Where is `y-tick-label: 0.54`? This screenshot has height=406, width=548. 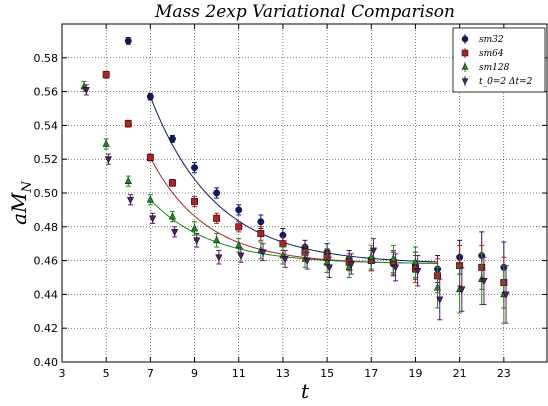
y-tick-label: 0.54 is located at coordinates (46, 125).